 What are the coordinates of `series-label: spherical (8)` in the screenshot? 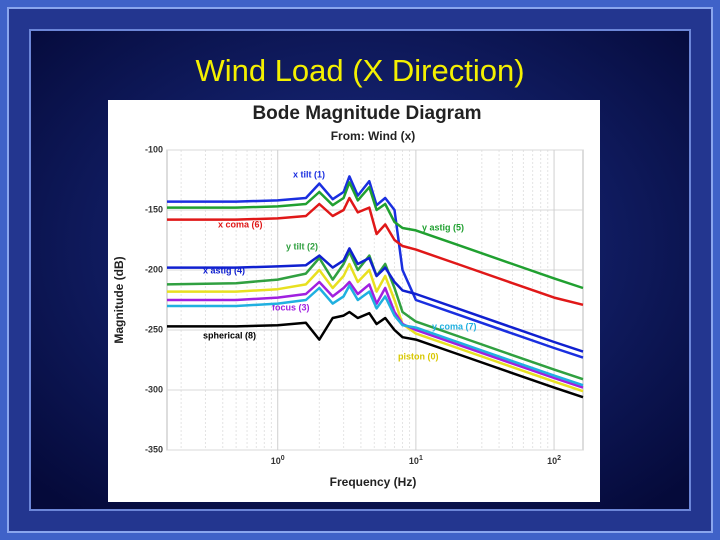 It's located at (229, 335).